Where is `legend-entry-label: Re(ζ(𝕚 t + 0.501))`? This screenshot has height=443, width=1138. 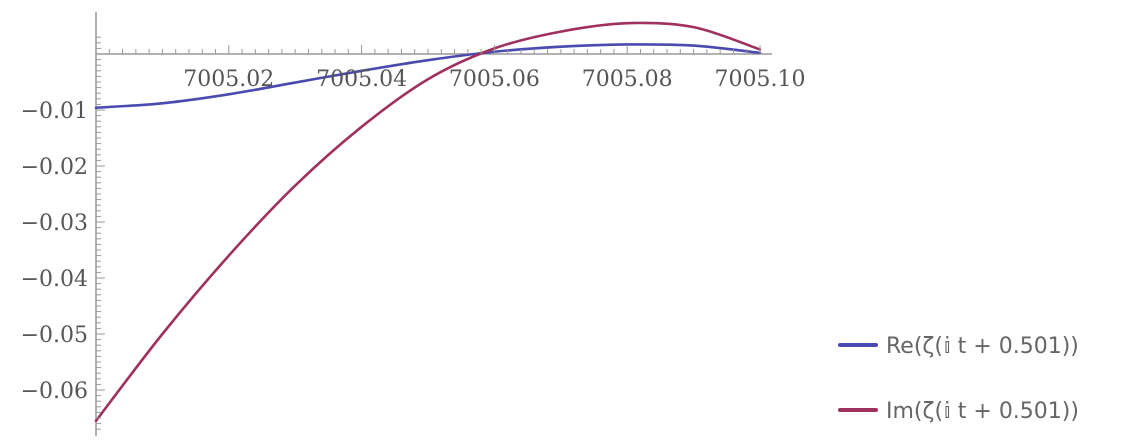
legend-entry-label: Re(ζ(𝕚 t + 0.501)) is located at coordinates (982, 346).